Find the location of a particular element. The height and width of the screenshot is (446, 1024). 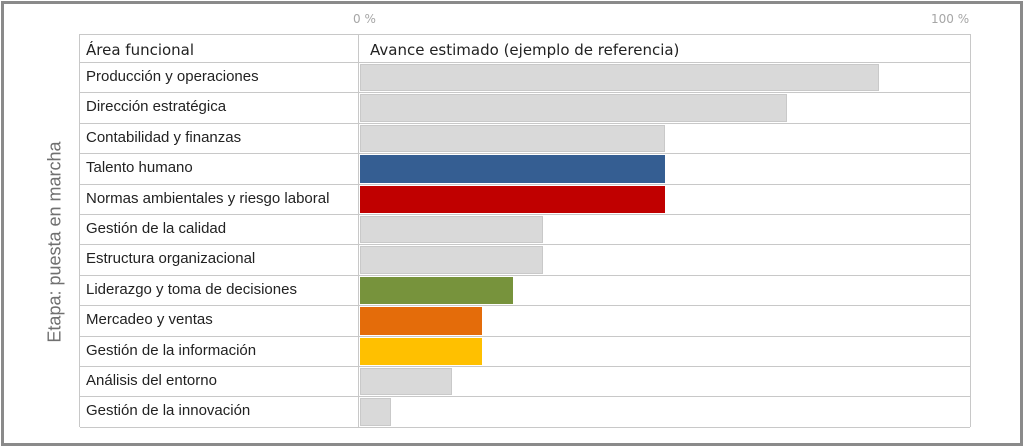

category-label: Liderazgo y toma de decisiones is located at coordinates (191, 289).